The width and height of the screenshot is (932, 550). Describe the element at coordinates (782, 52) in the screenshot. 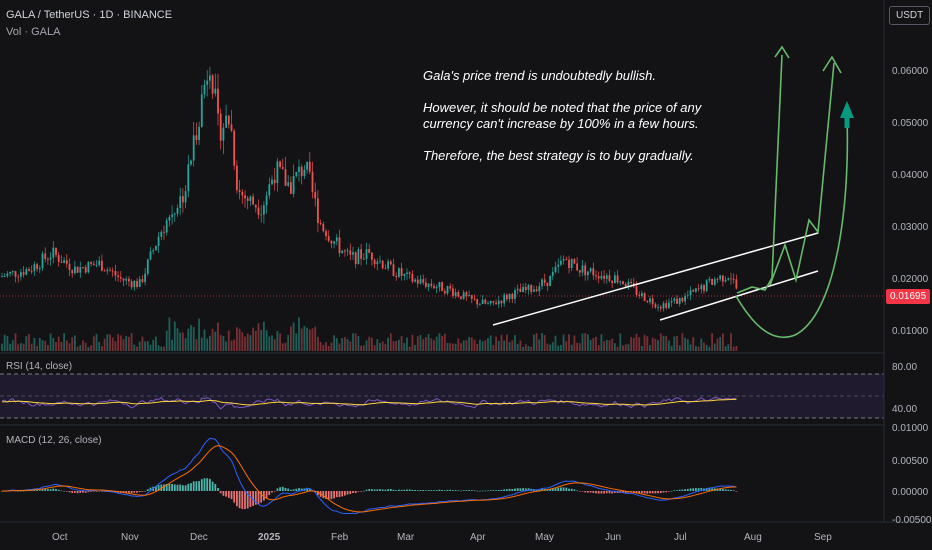

I see `projection-arrow-1-head` at that location.